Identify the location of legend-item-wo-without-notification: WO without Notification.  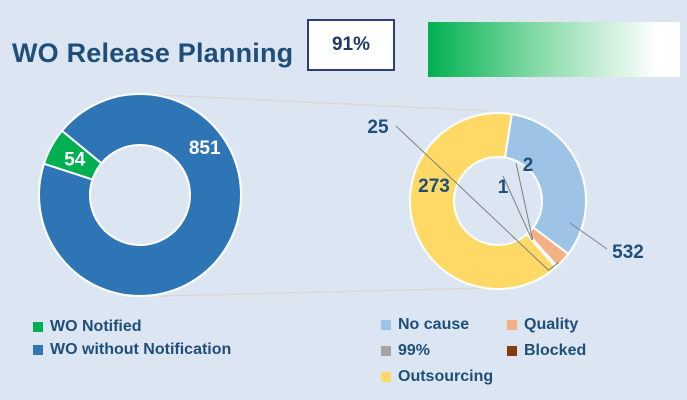
(132, 350).